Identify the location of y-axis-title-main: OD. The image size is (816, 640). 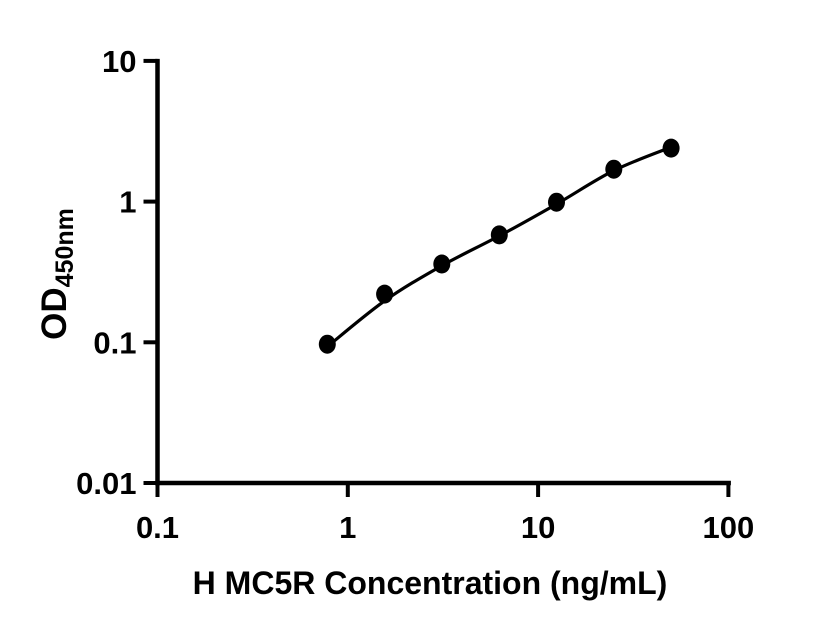
(54, 313).